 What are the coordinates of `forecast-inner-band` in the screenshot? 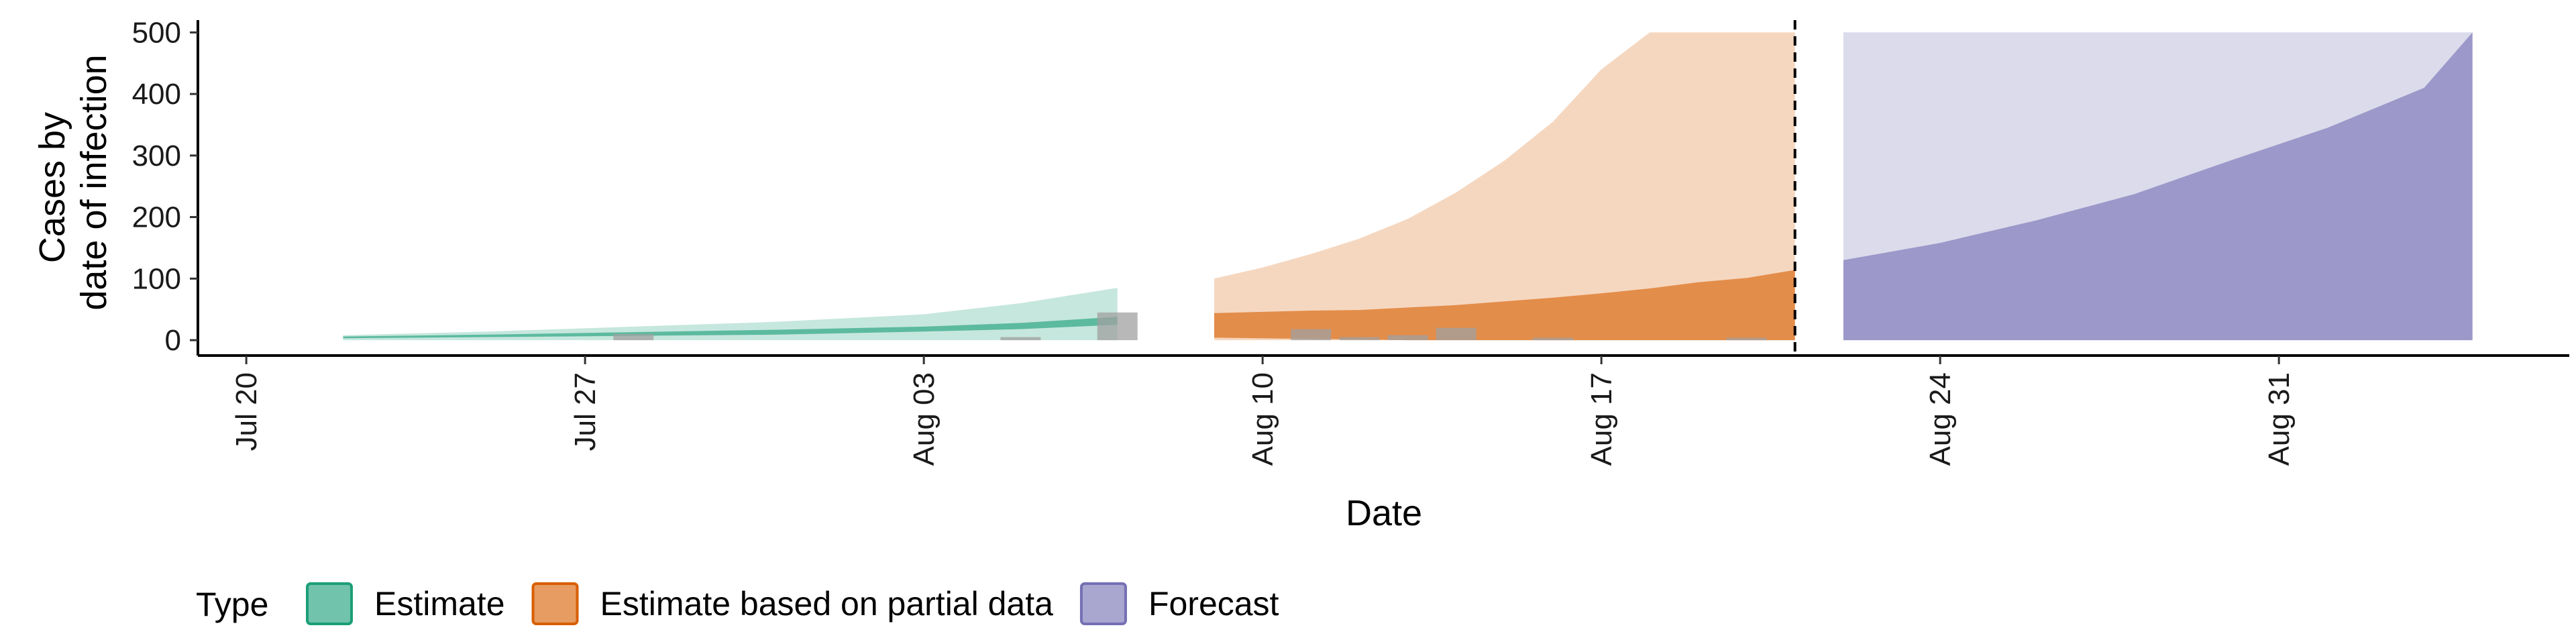 It's located at (2158, 186).